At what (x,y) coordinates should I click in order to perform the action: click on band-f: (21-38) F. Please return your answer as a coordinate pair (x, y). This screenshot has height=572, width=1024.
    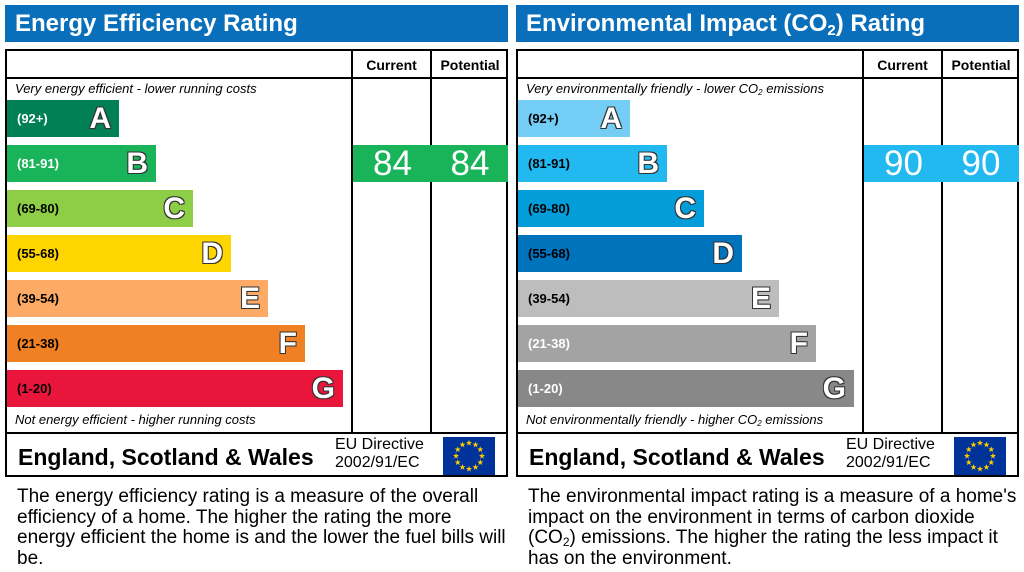
    Looking at the image, I should click on (156, 343).